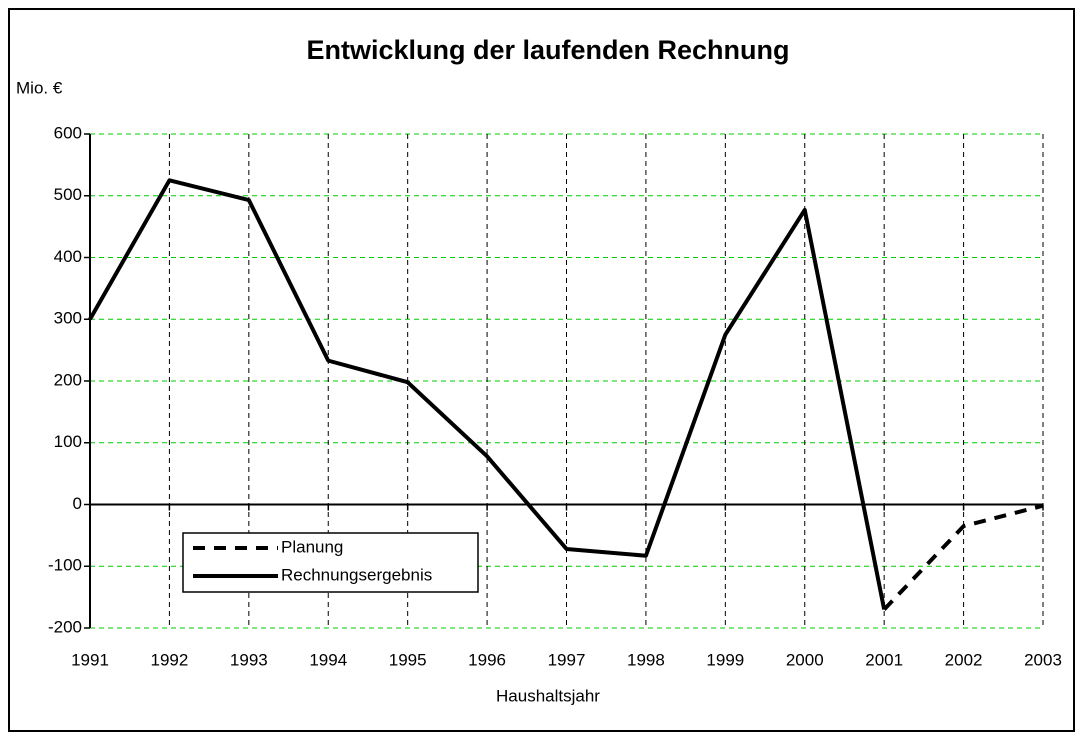 This screenshot has width=1080, height=741. Describe the element at coordinates (68, 318) in the screenshot. I see `y-tick-label: 300` at that location.